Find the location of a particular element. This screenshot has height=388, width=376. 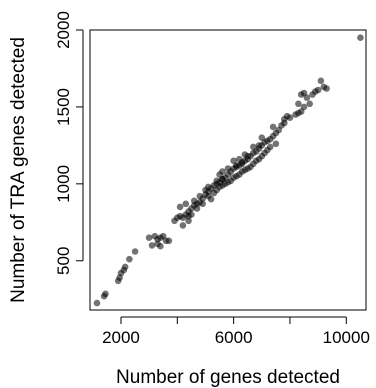

y-tick-label: 500 is located at coordinates (63, 261).